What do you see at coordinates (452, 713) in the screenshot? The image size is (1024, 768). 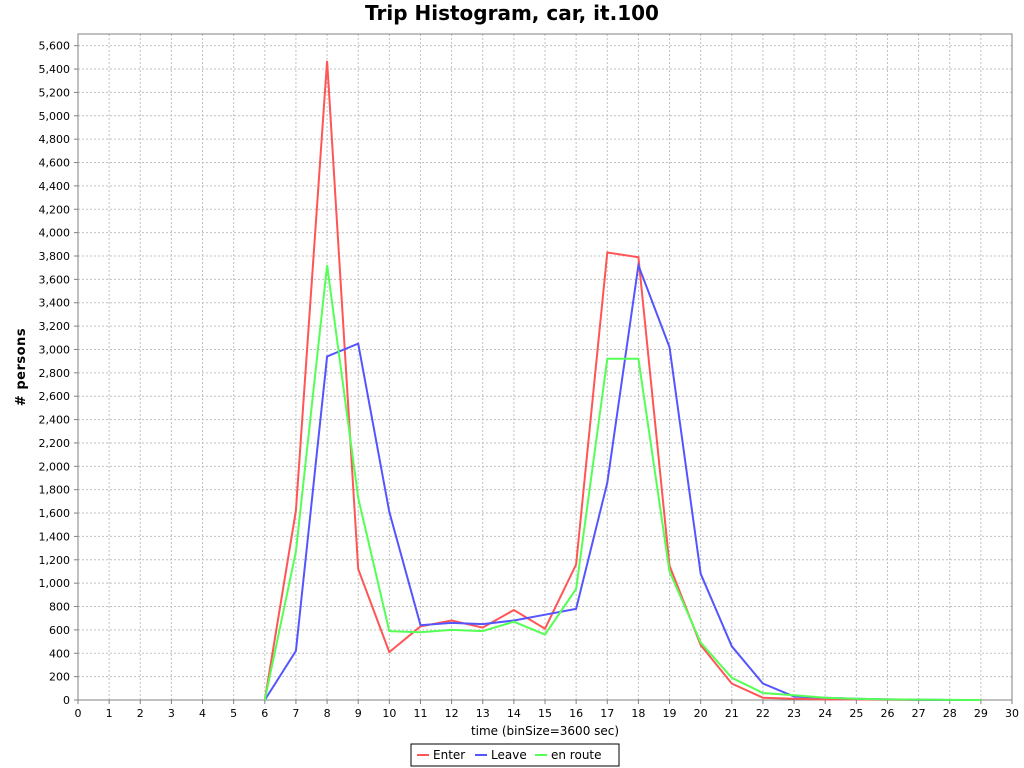 I see `x-tick-label: 12` at bounding box center [452, 713].